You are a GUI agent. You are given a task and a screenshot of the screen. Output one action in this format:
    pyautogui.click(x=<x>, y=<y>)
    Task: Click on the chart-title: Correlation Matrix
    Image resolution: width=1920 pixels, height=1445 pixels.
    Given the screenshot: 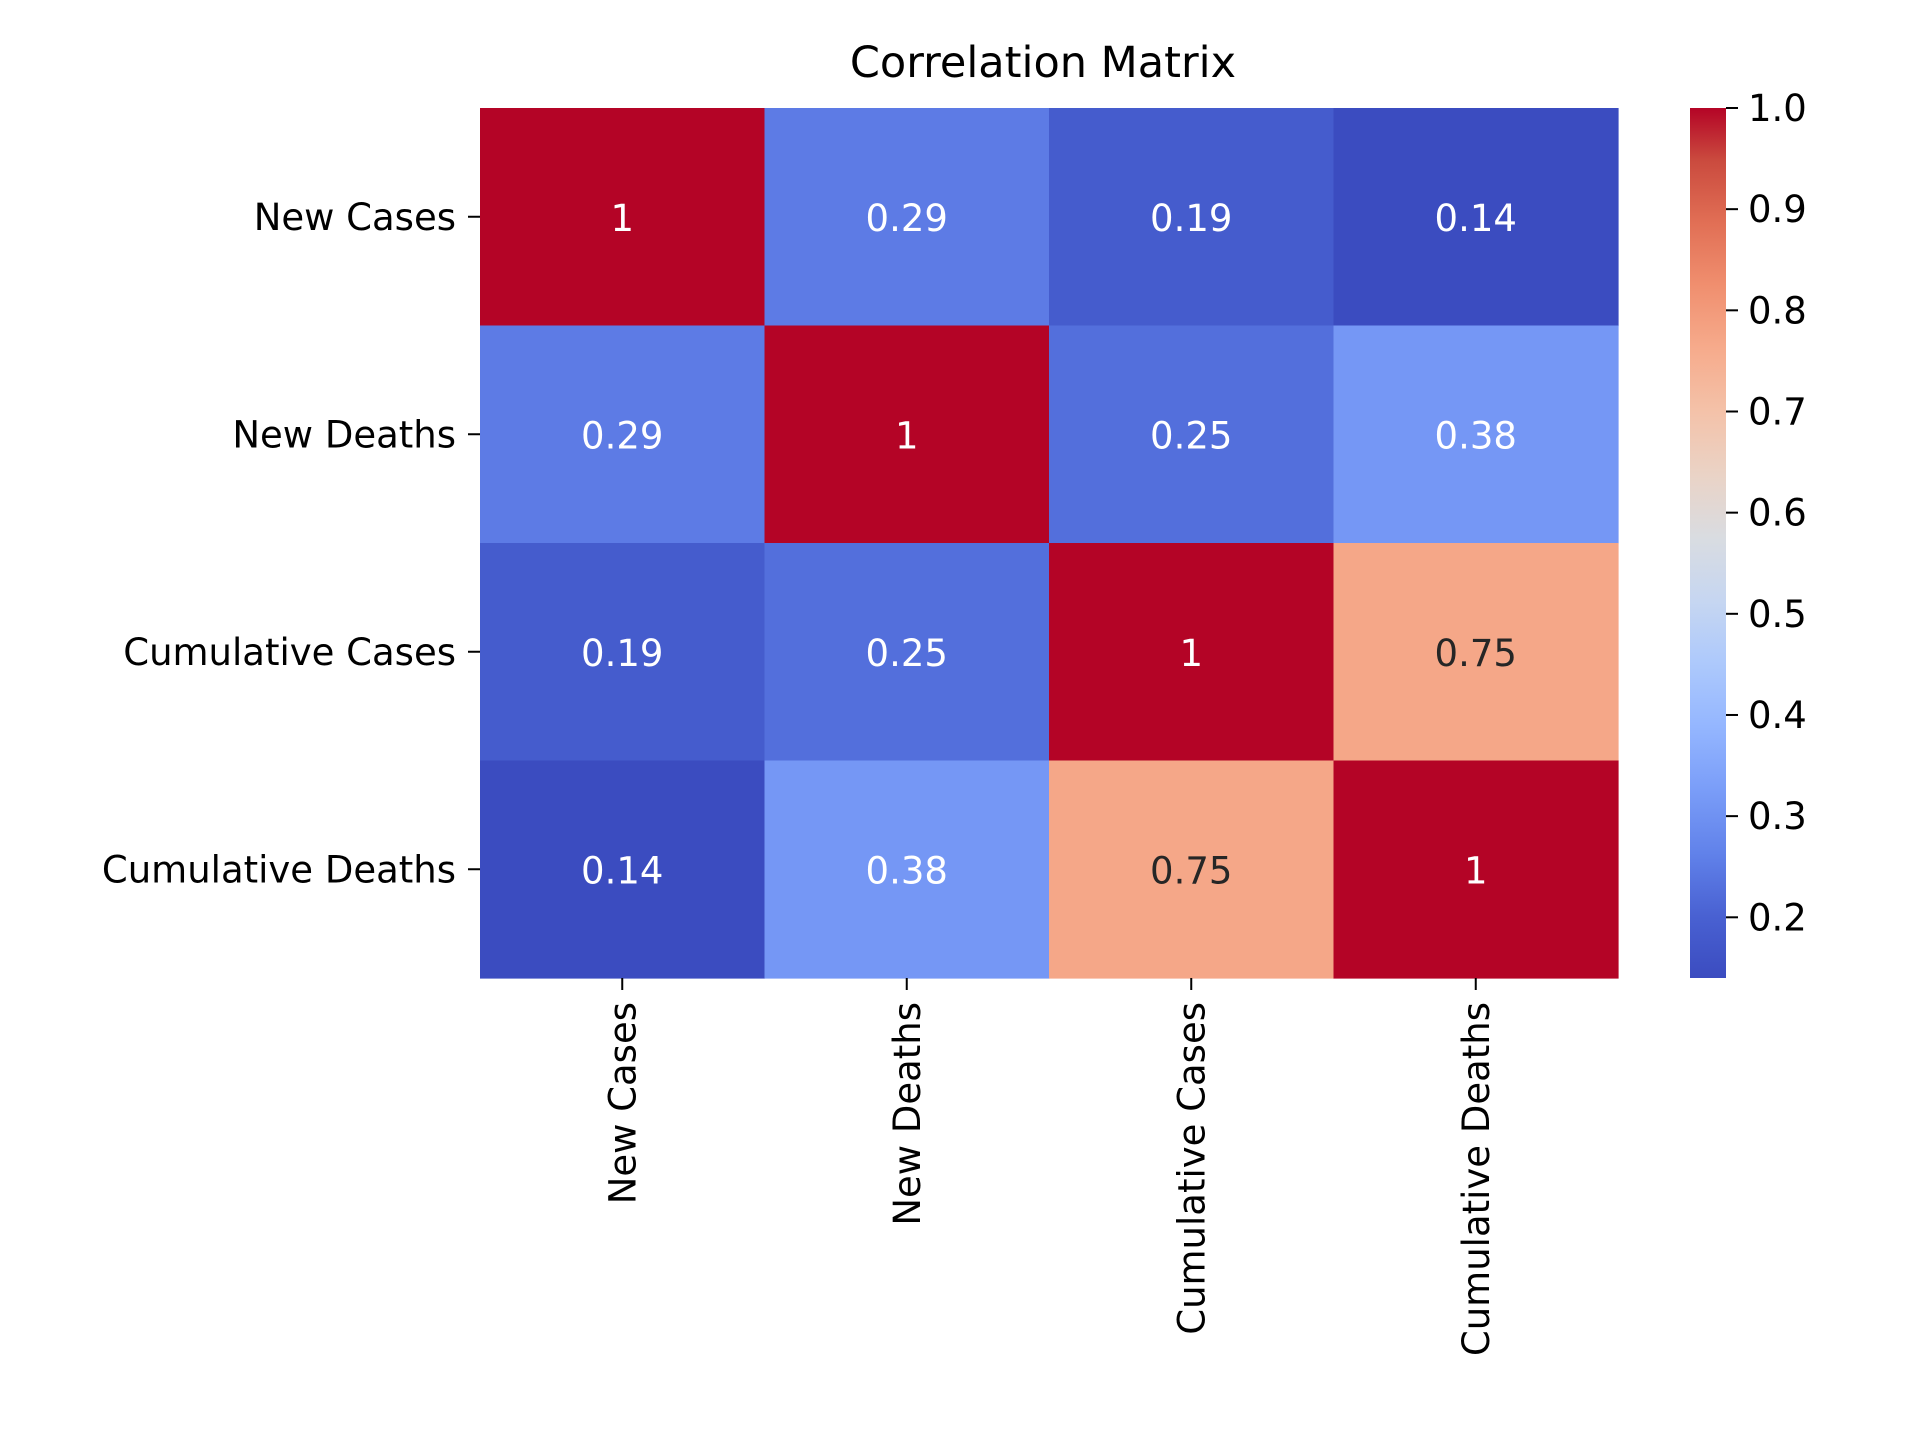 What is the action you would take?
    pyautogui.click(x=1043, y=63)
    